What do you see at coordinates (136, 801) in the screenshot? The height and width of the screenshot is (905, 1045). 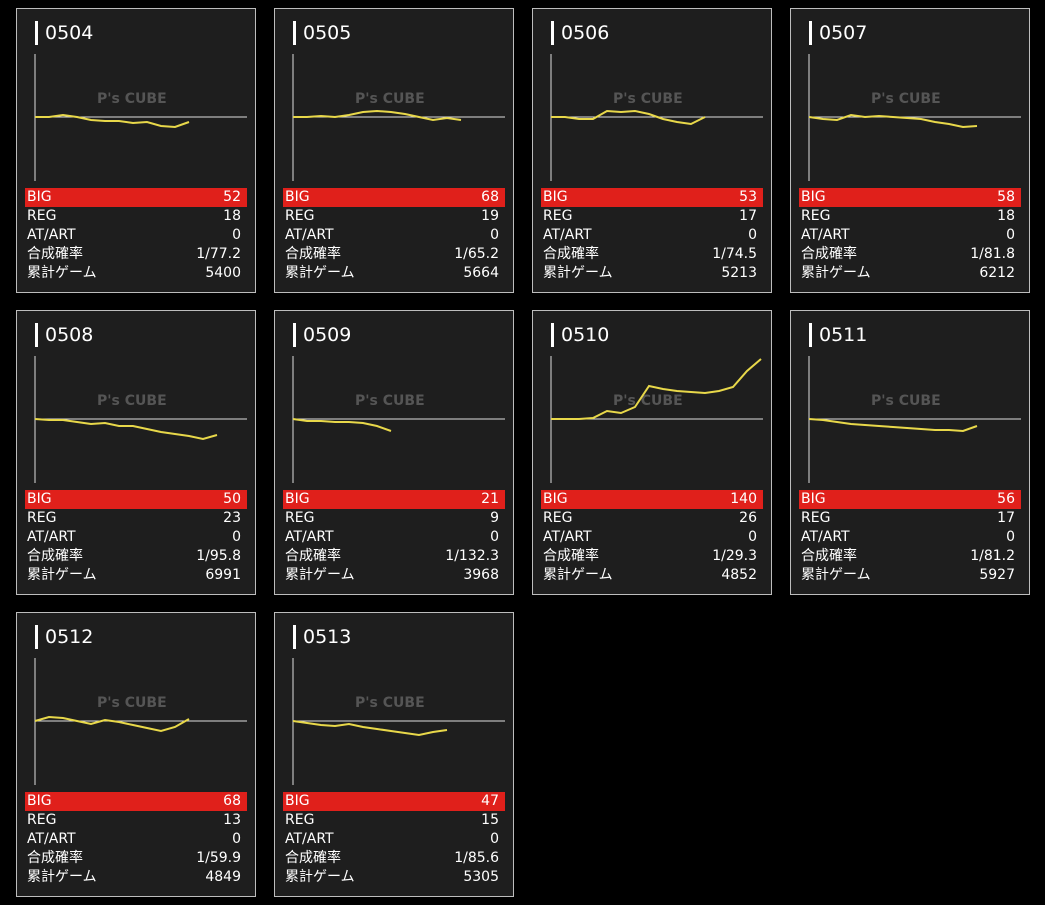 I see `stat-row: BIG 68` at bounding box center [136, 801].